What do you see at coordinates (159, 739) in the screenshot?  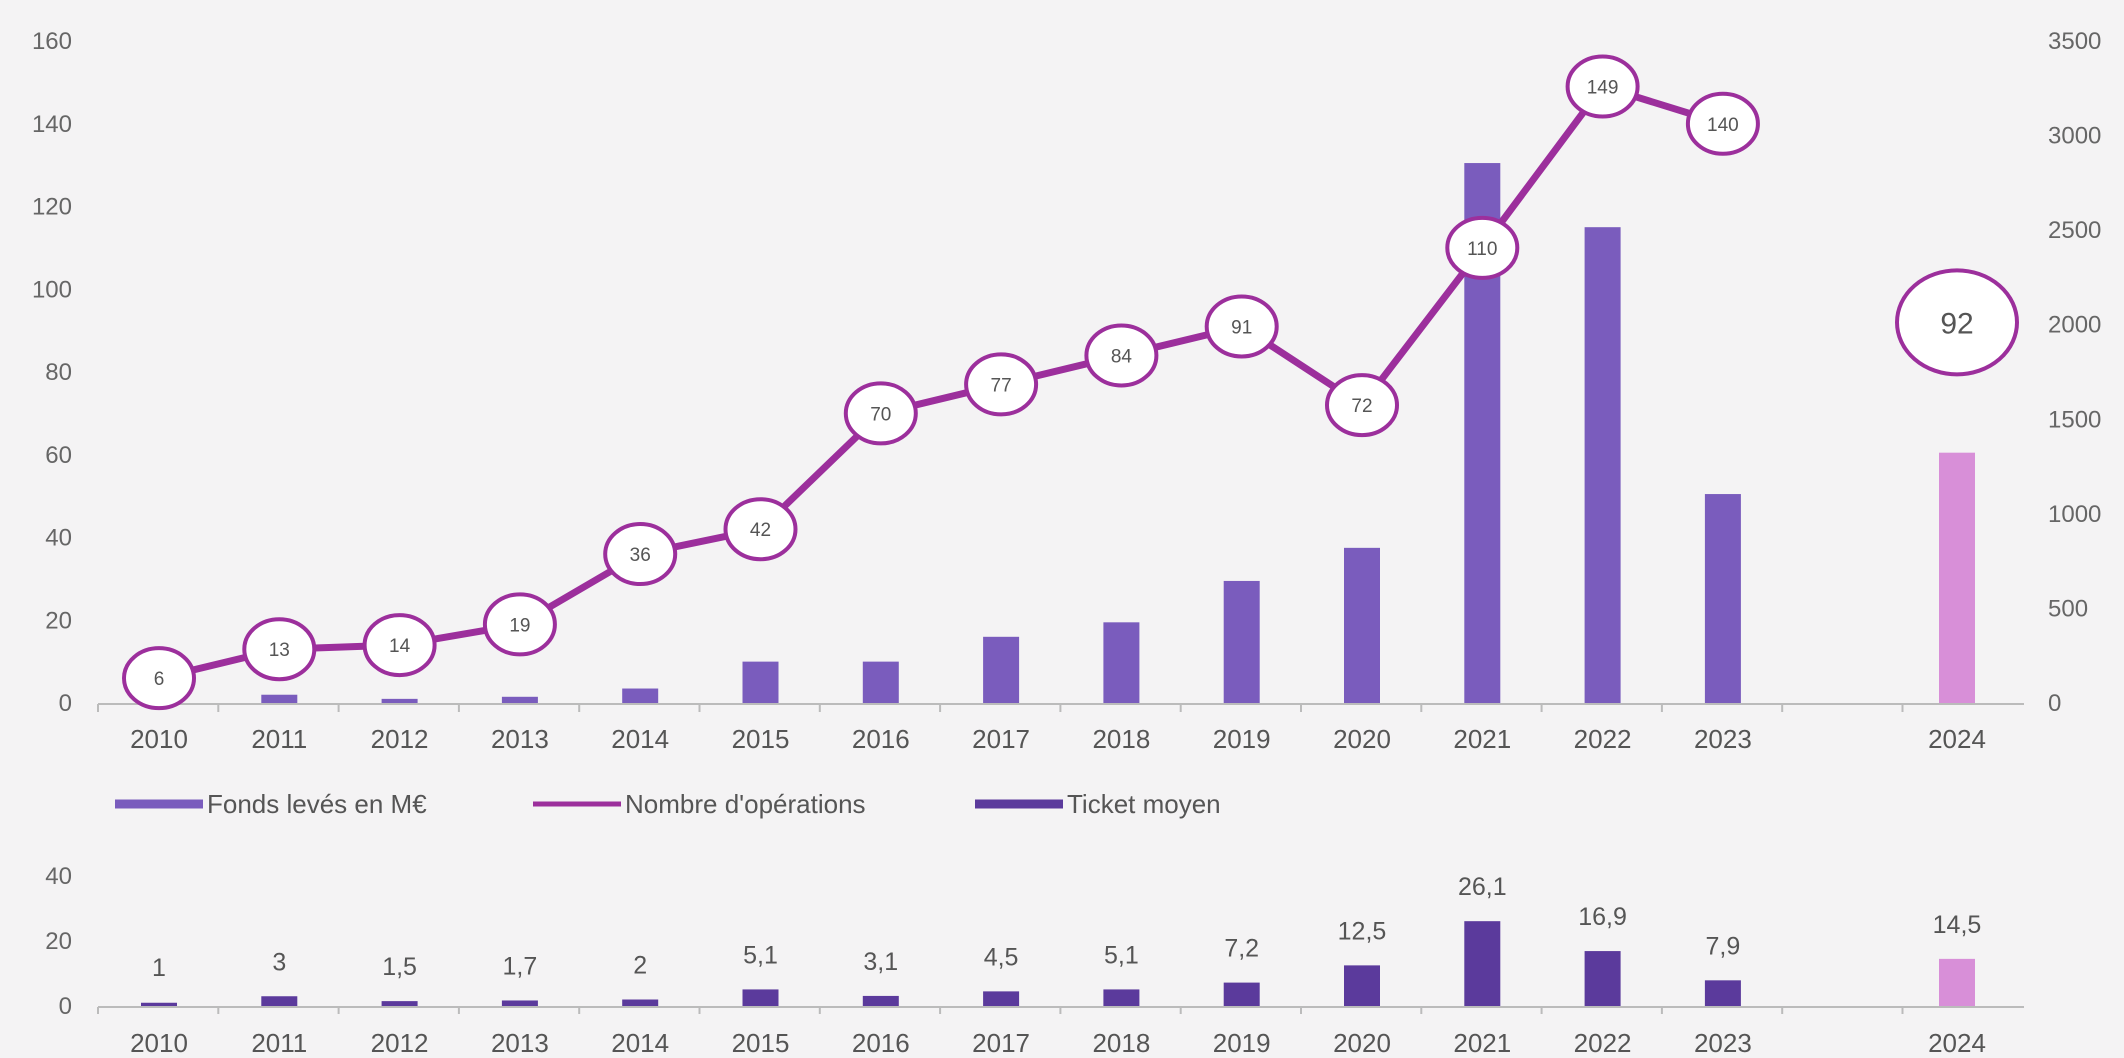 I see `main-x-tick-label: 2010` at bounding box center [159, 739].